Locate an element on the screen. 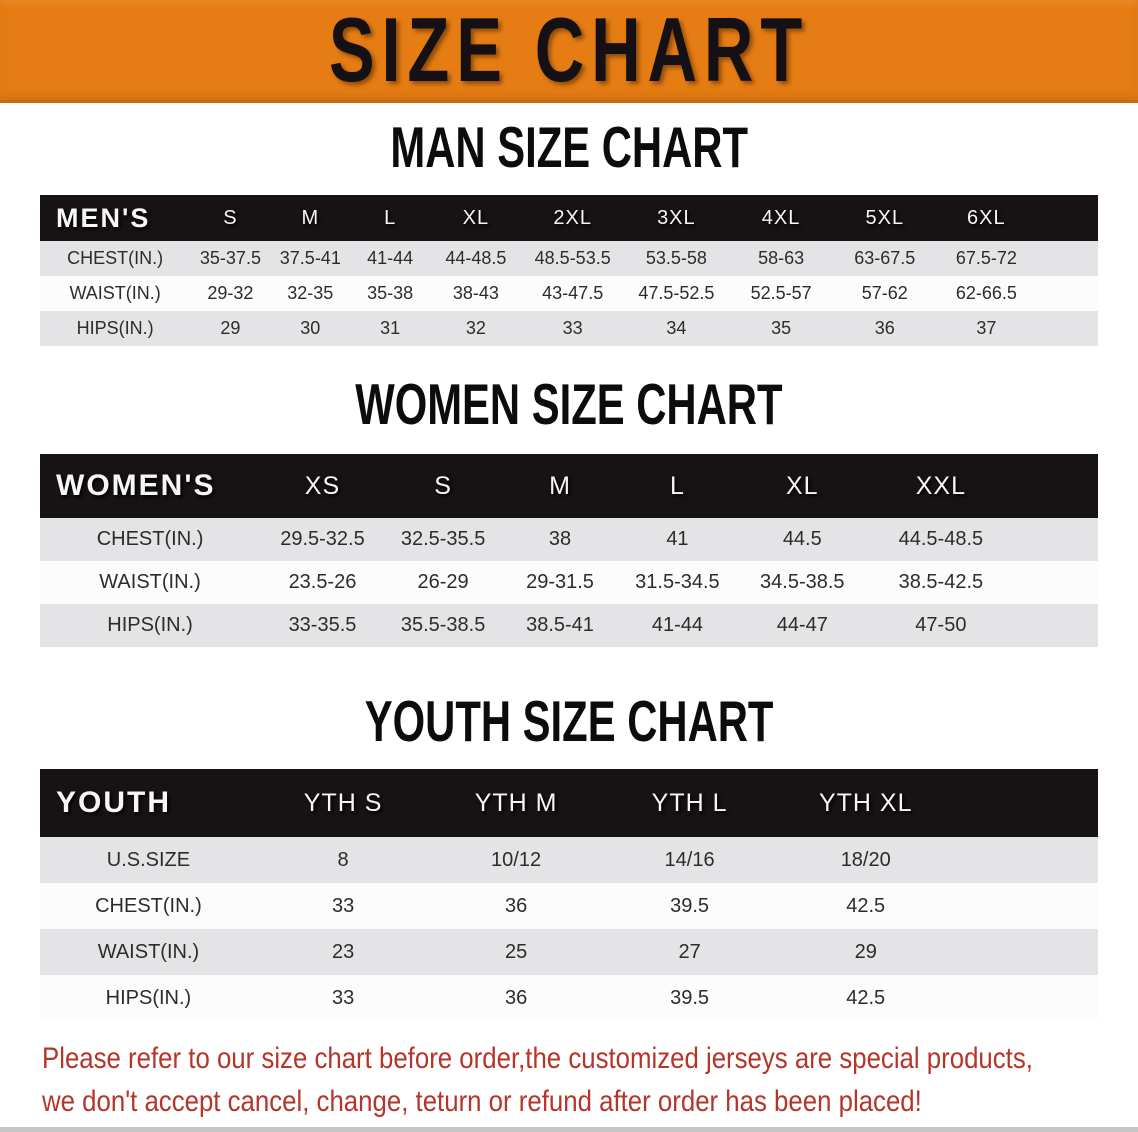 The image size is (1138, 1132). size-value: 8 is located at coordinates (343, 859).